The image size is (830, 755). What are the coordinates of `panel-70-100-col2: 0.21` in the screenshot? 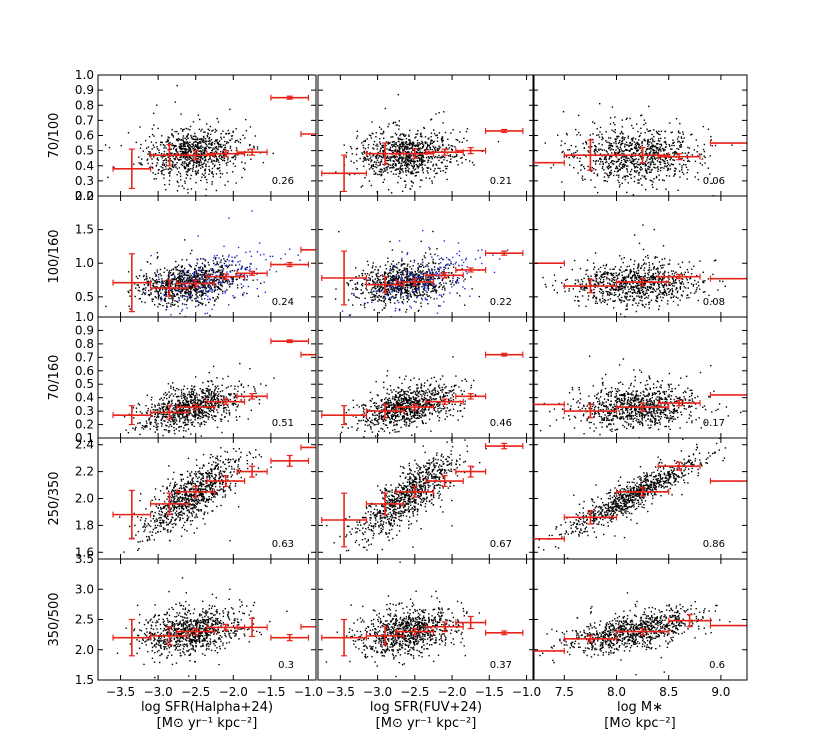 It's located at (426, 135).